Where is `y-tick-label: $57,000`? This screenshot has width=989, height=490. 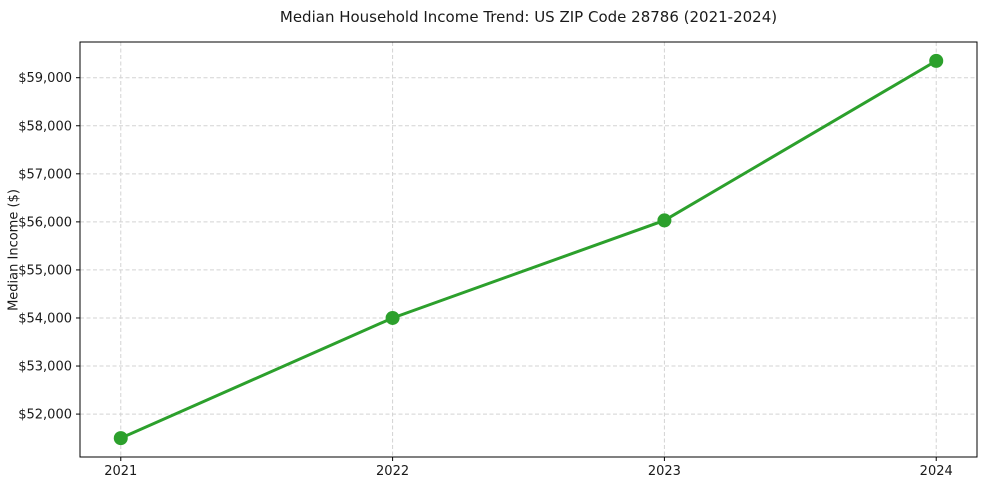 y-tick-label: $57,000 is located at coordinates (45, 174).